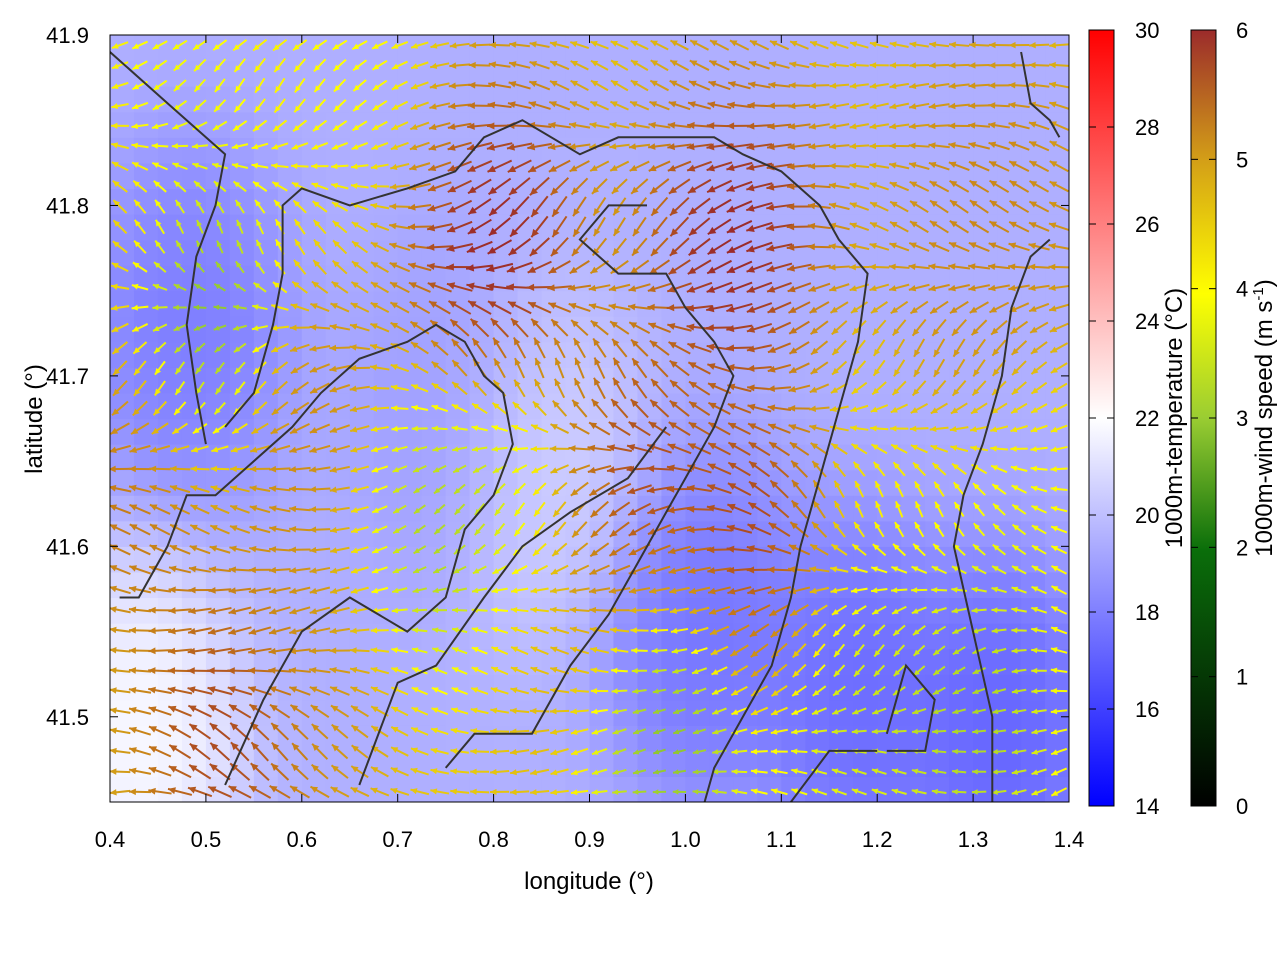 The height and width of the screenshot is (960, 1280). Describe the element at coordinates (110, 839) in the screenshot. I see `x-tick-label: 0.4` at that location.